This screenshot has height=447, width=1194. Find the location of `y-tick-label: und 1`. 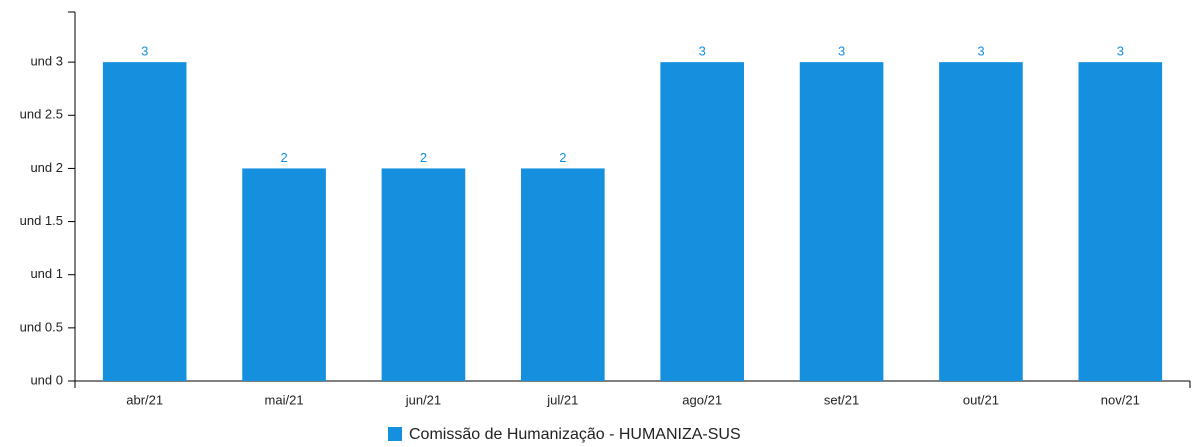

y-tick-label: und 1 is located at coordinates (46, 273).